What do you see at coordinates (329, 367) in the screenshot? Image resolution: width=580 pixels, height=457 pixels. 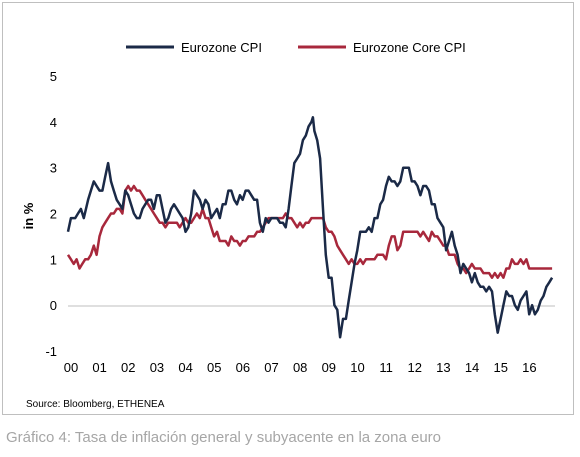 I see `x-tick-label: 09` at bounding box center [329, 367].